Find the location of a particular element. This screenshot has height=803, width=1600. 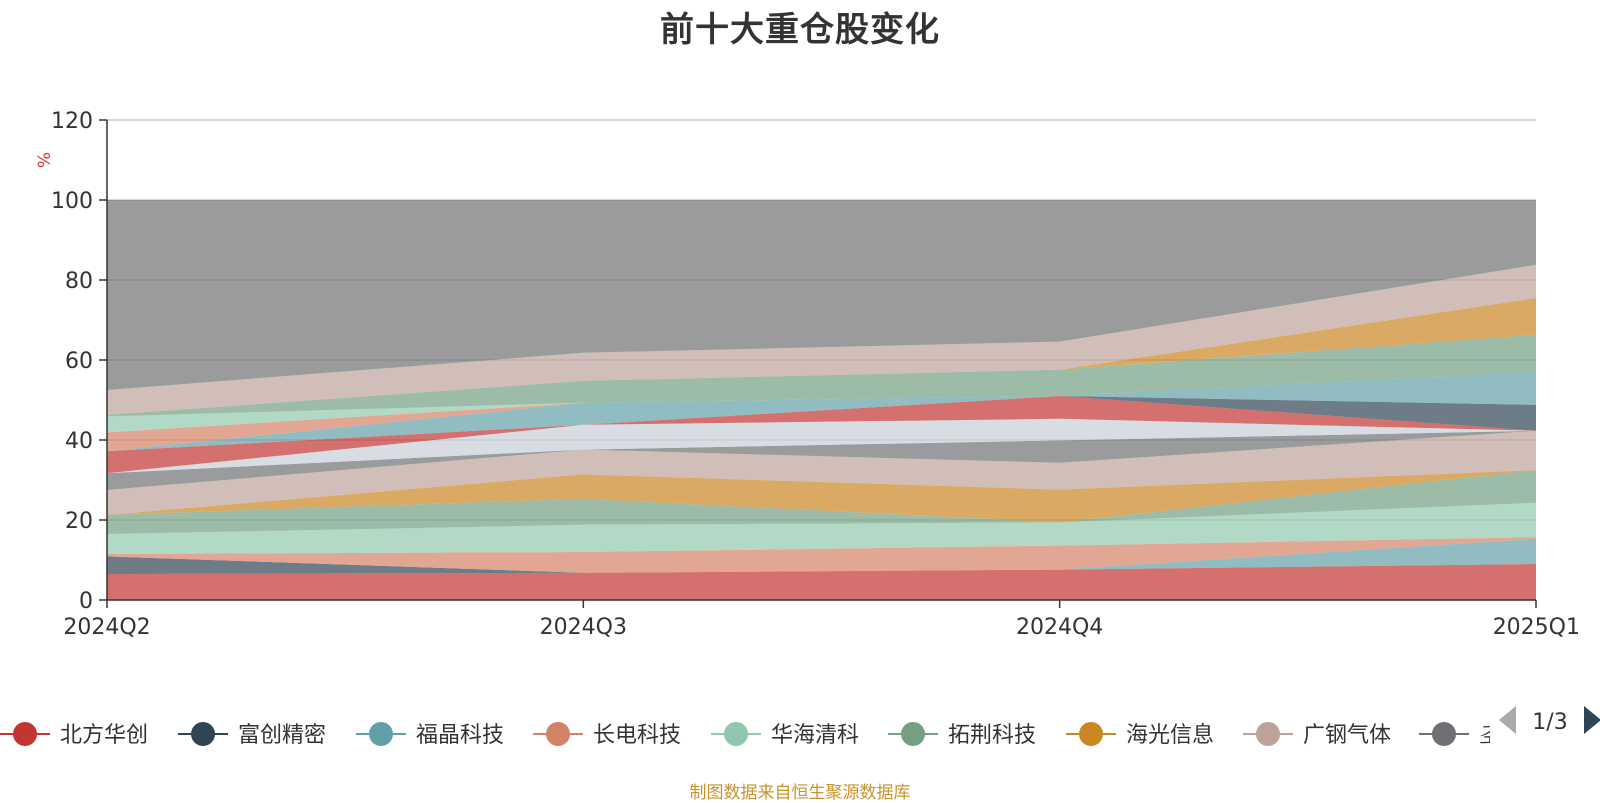

legend-item: 海光信息 is located at coordinates (1140, 735).